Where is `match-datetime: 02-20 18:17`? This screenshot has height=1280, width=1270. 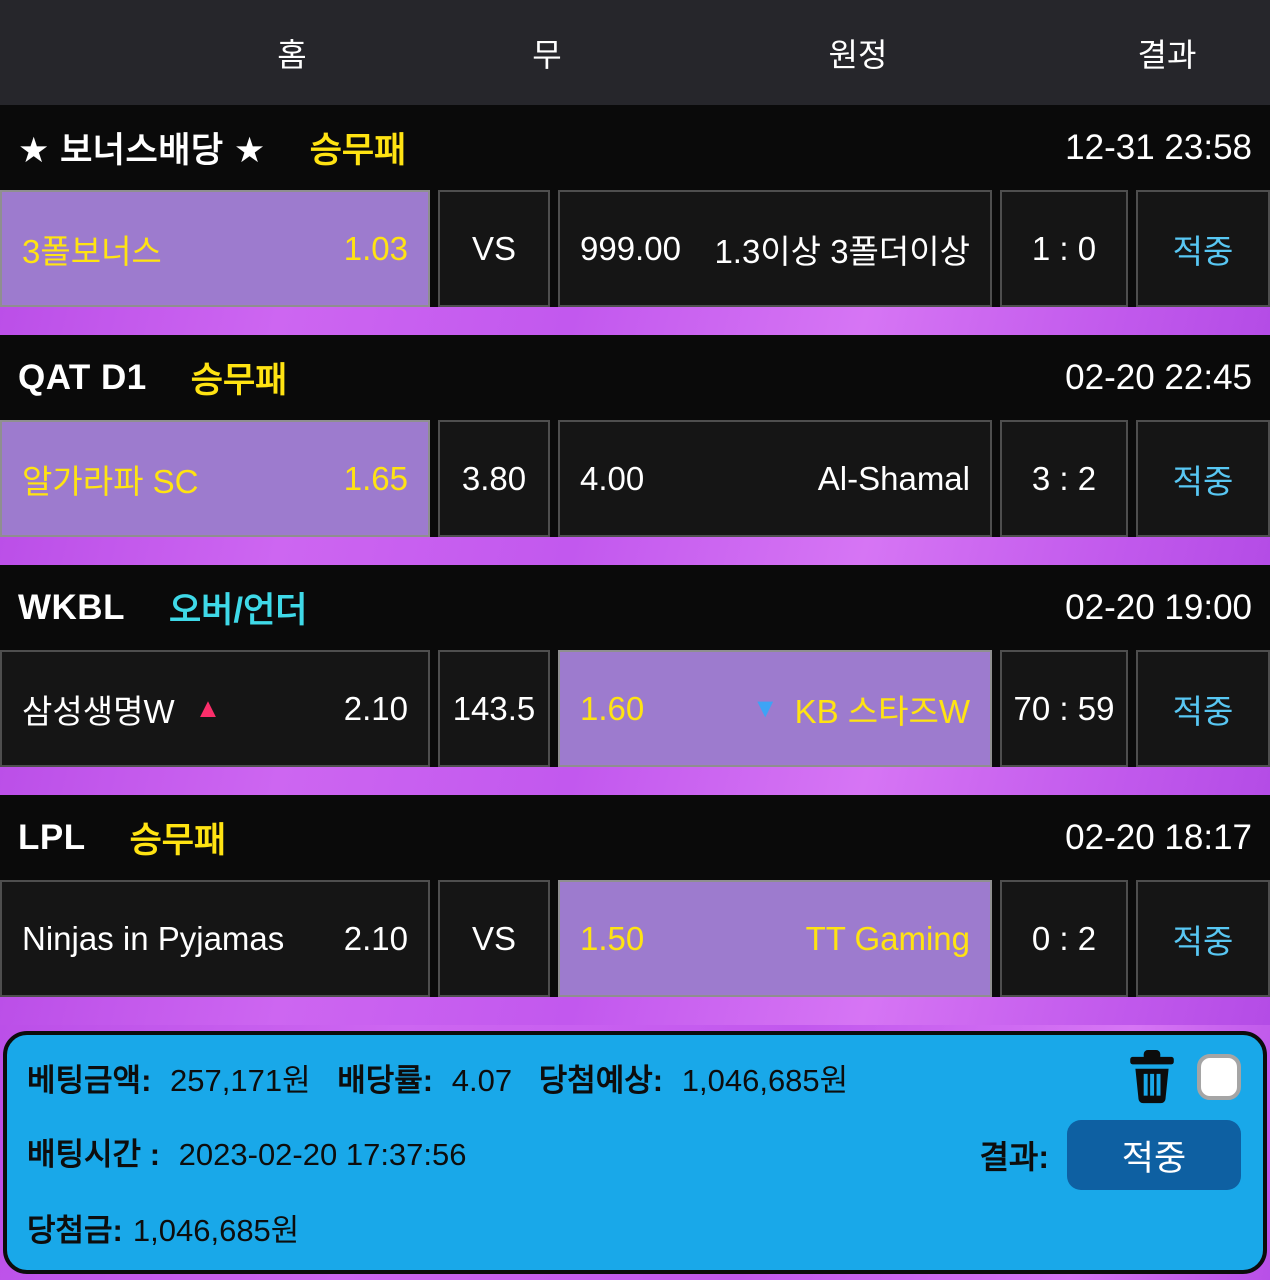
match-datetime: 02-20 18:17 is located at coordinates (1158, 837).